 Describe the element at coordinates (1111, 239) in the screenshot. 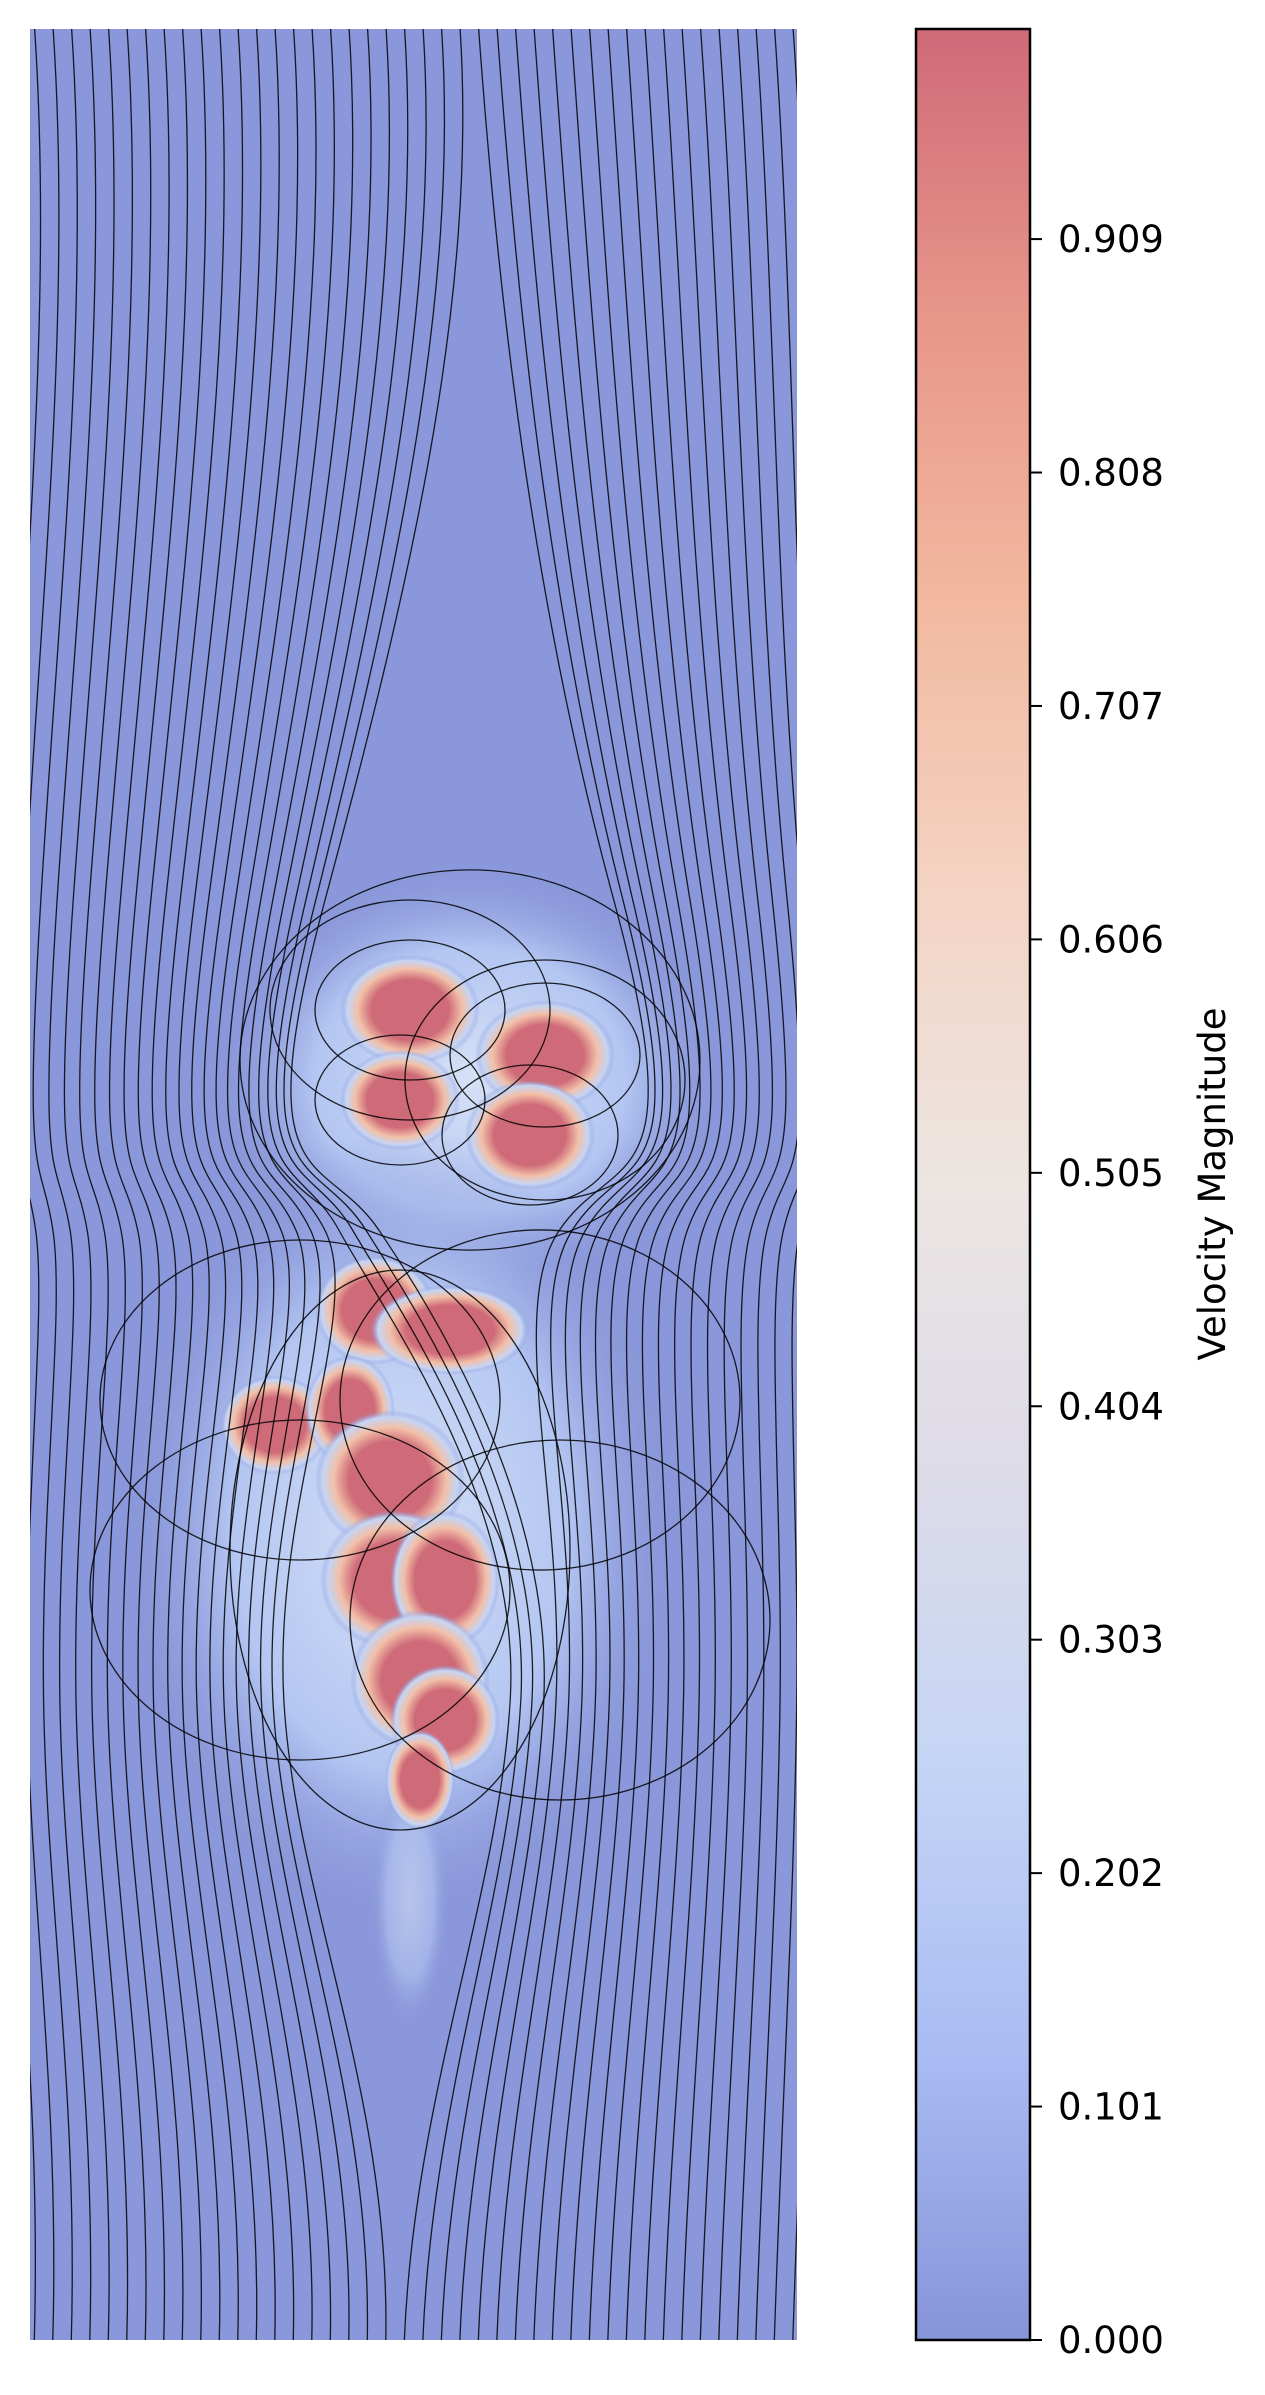

I see `colorbar-tick-label: 0.909` at that location.